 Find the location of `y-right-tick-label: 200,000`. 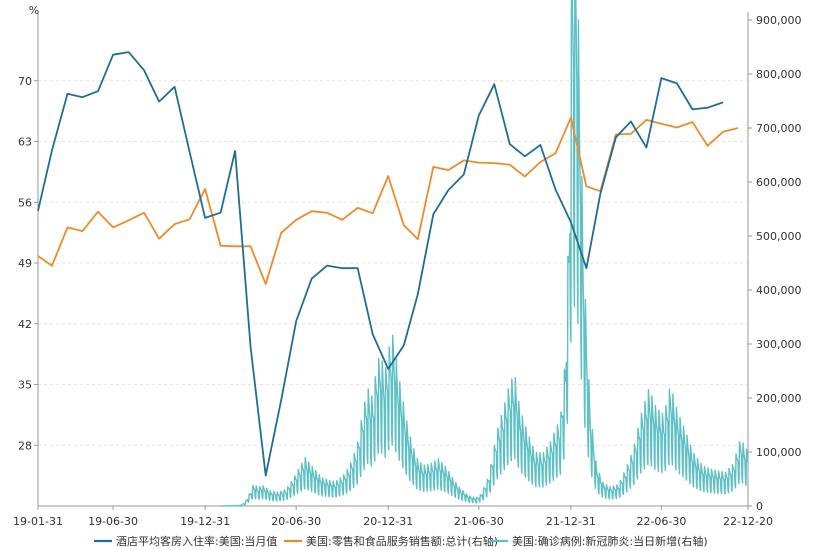

y-right-tick-label: 200,000 is located at coordinates (779, 398).